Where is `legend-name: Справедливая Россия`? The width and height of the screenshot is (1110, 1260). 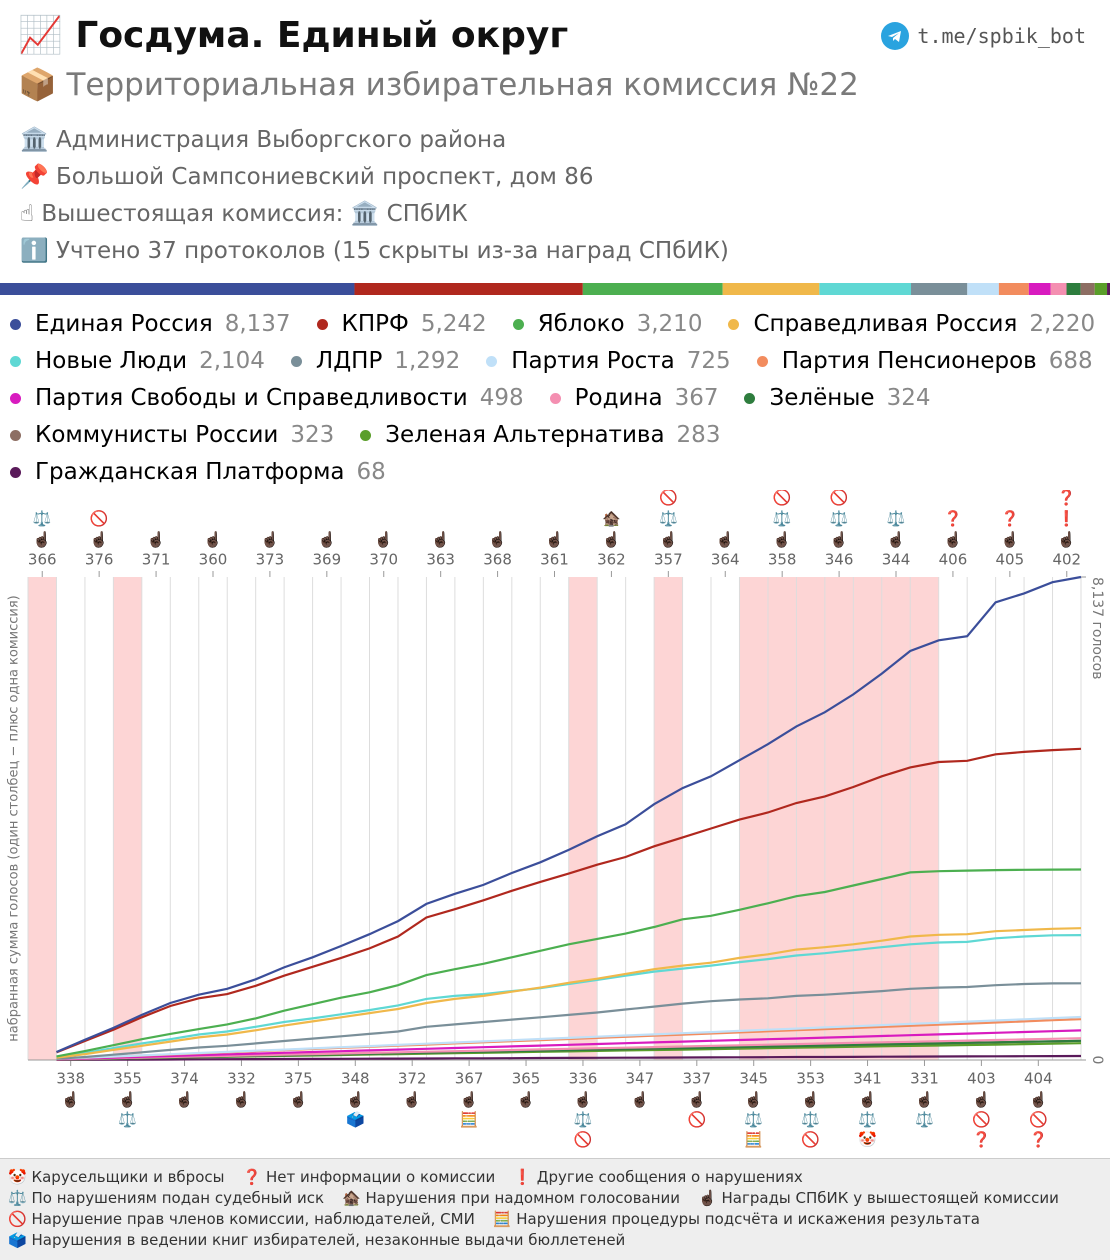
legend-name: Справедливая Россия is located at coordinates (885, 324).